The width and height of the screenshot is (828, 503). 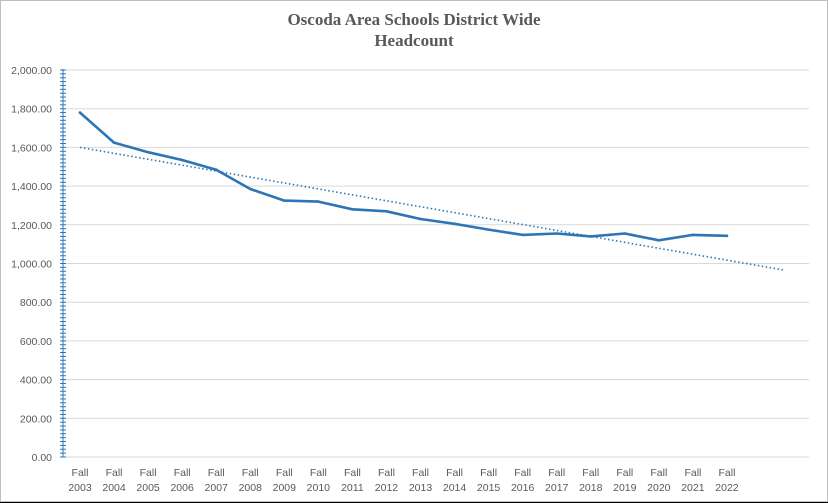 What do you see at coordinates (421, 488) in the screenshot?
I see `x-tick-label: 2013` at bounding box center [421, 488].